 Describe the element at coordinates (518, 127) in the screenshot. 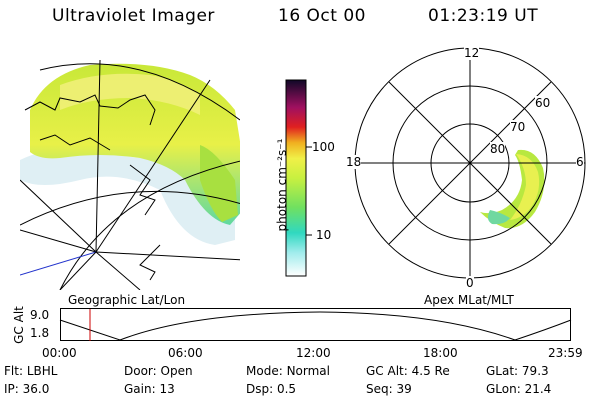

I see `lat-label-70: 70` at that location.